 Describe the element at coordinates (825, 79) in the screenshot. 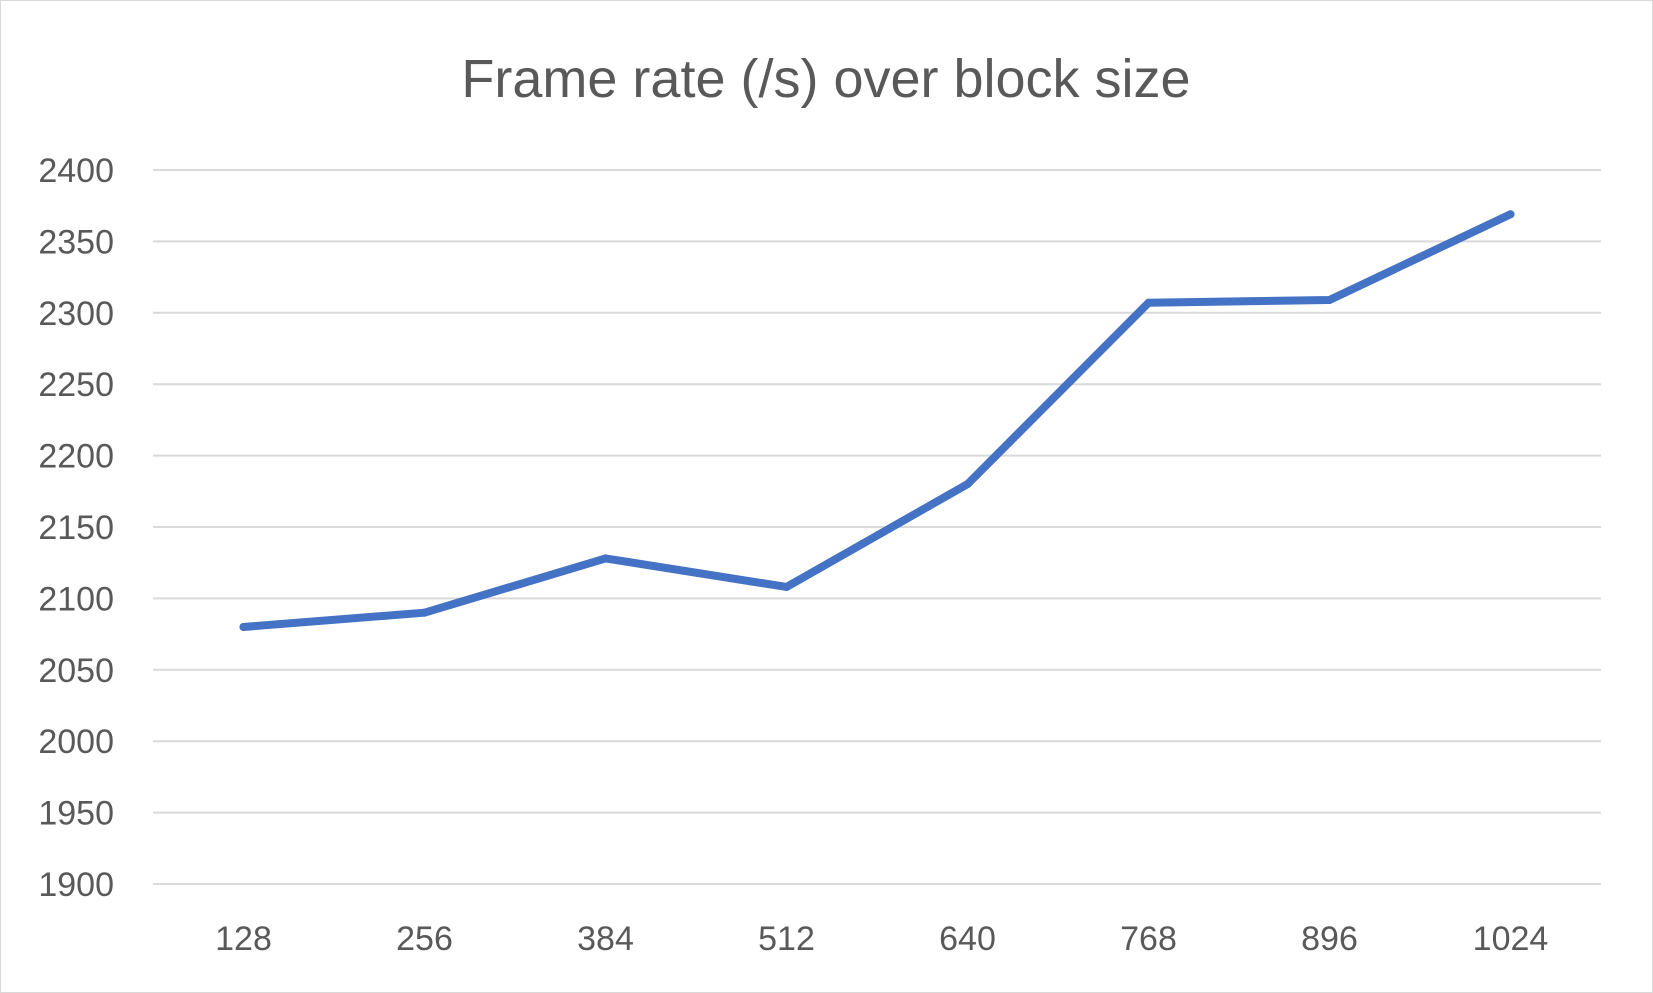

I see `chart-title: Frame rate (/s) over block size` at that location.